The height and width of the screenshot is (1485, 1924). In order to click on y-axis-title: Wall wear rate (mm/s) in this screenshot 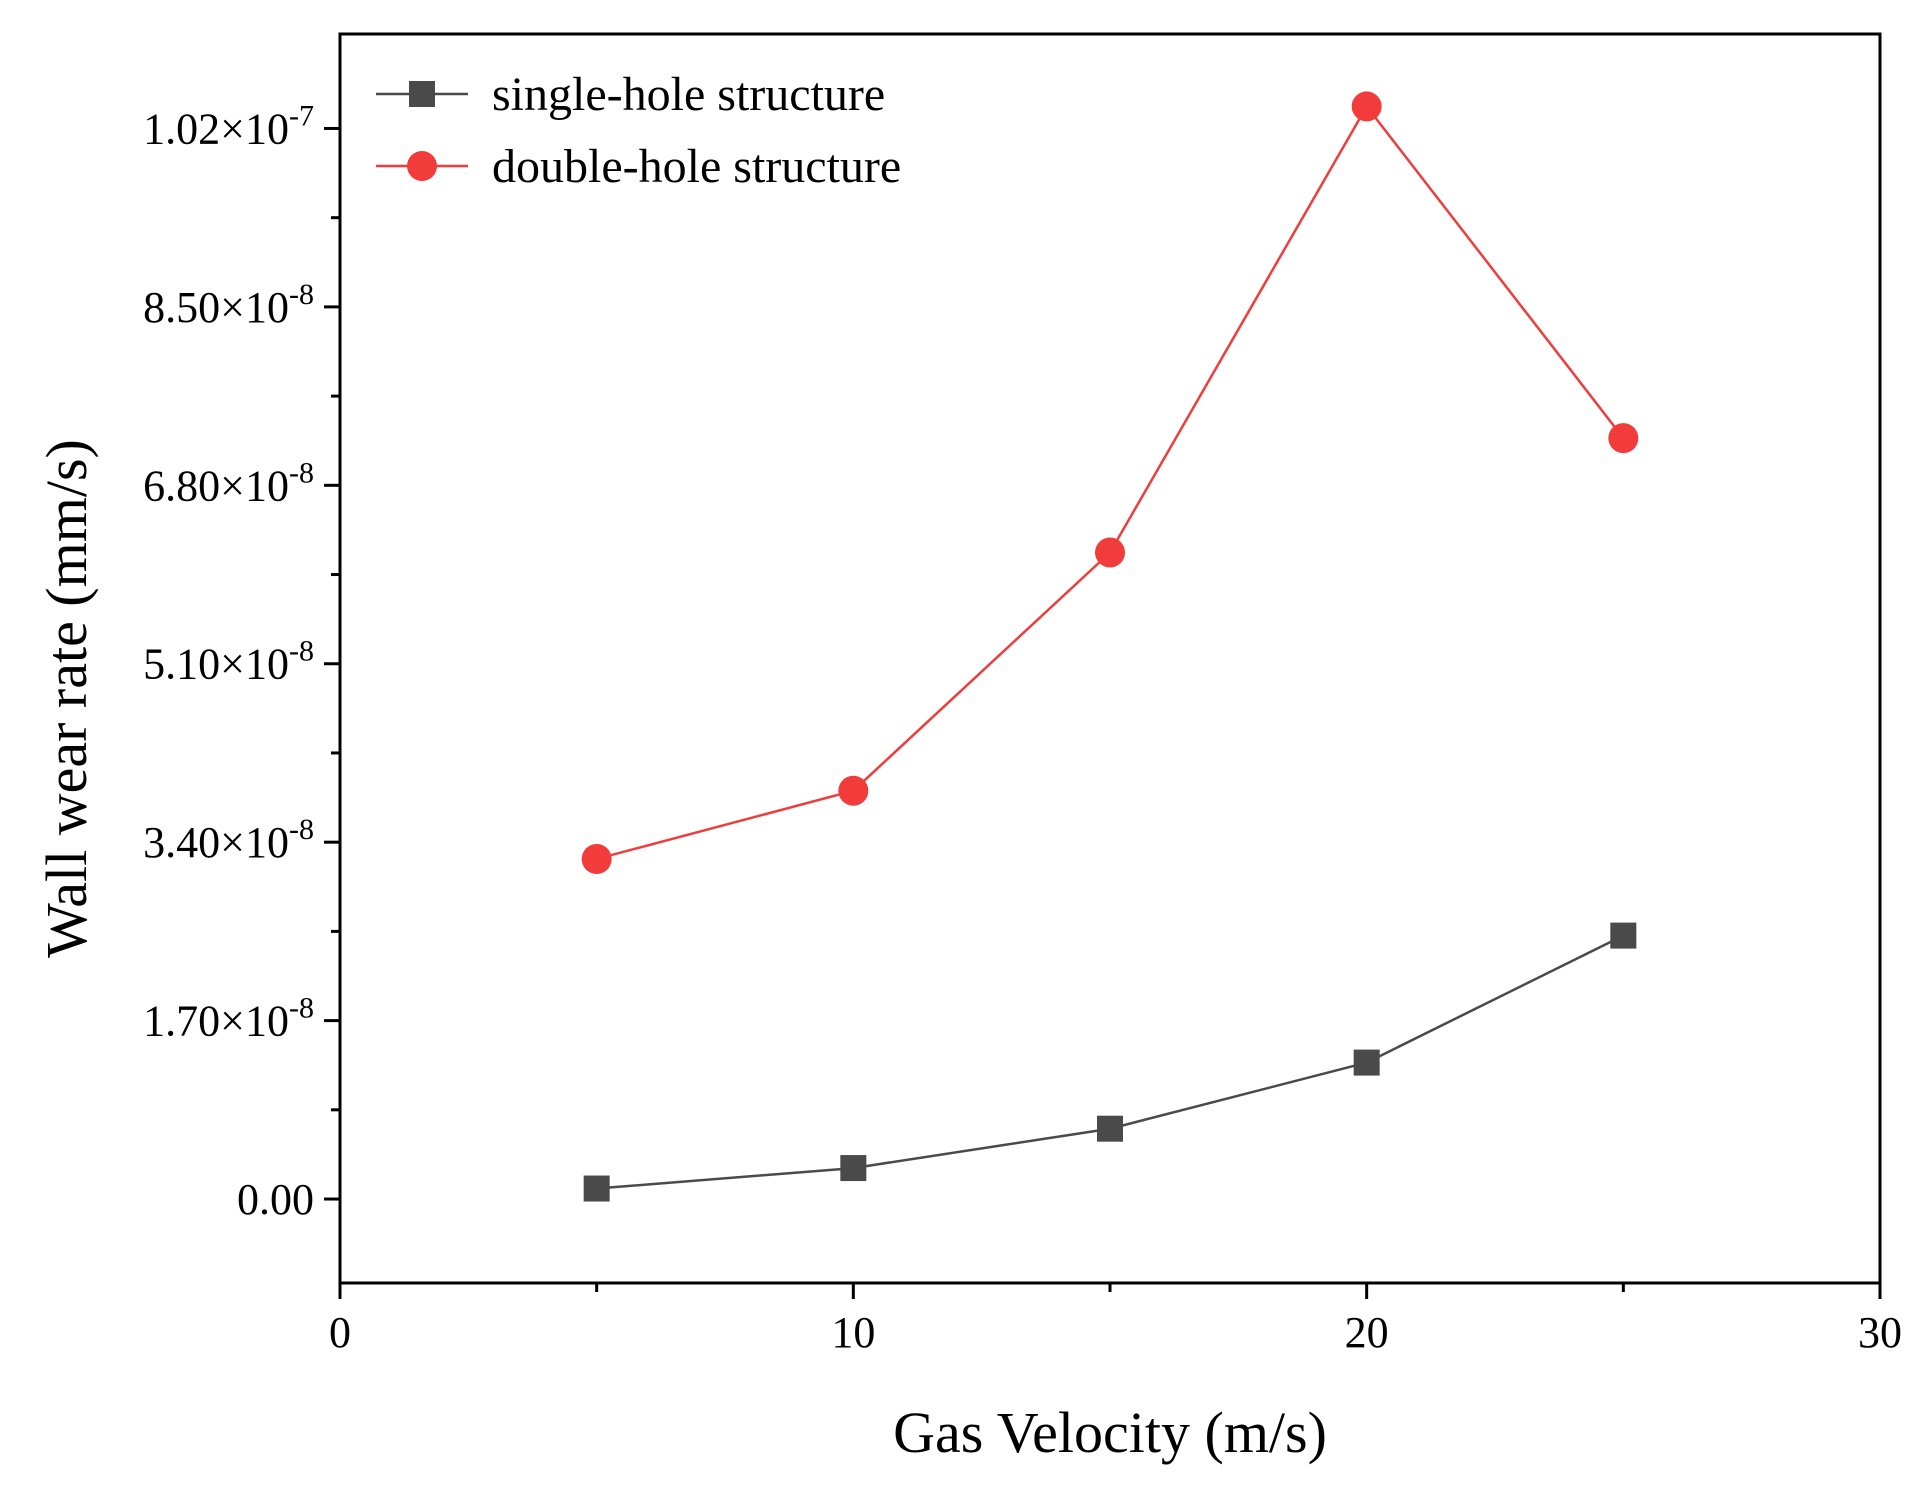, I will do `click(66, 698)`.